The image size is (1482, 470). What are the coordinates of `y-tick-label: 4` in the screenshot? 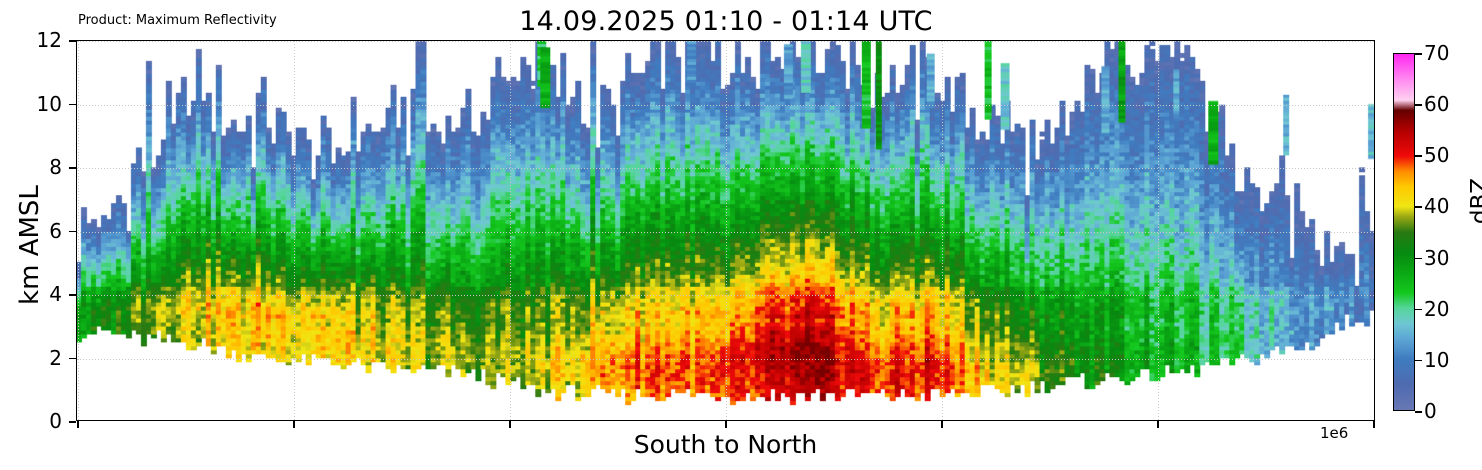 It's located at (55, 294).